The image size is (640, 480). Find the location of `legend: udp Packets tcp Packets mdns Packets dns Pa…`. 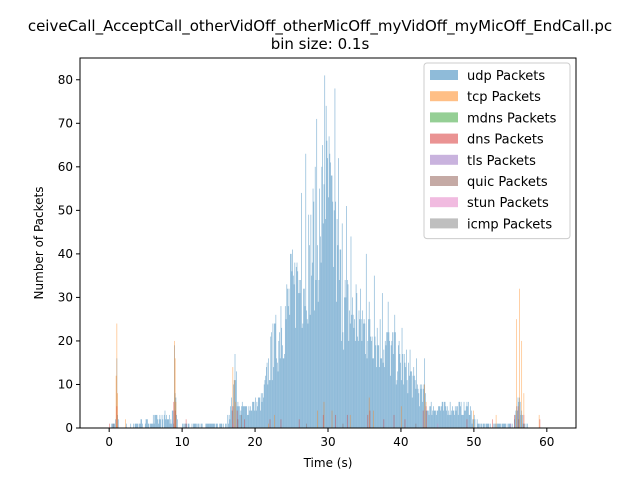

legend: udp Packets tcp Packets mdns Packets dns Pa… is located at coordinates (497, 151).